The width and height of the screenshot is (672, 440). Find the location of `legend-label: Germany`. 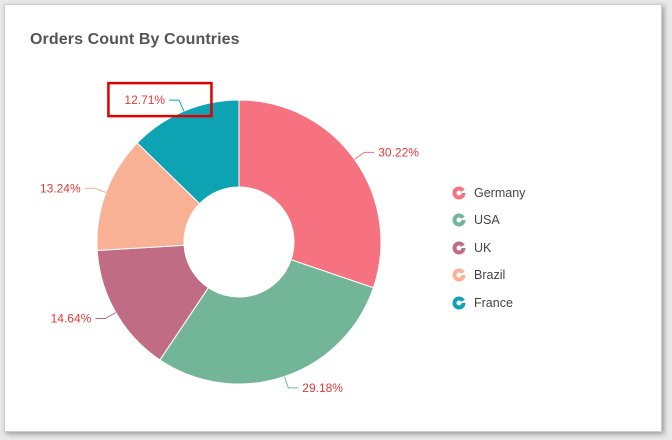

legend-label: Germany is located at coordinates (500, 192).